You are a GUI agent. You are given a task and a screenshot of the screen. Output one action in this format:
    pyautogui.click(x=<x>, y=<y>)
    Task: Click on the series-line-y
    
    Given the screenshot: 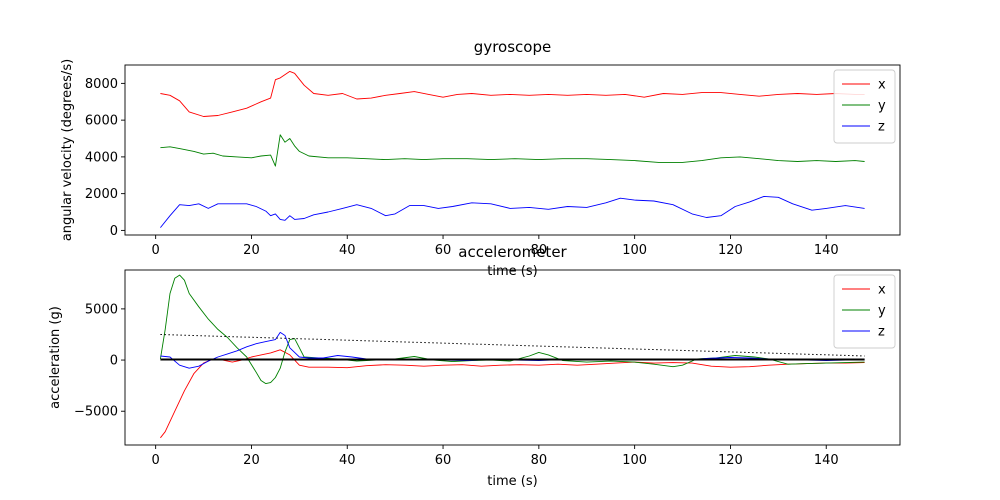 What is the action you would take?
    pyautogui.click(x=512, y=150)
    